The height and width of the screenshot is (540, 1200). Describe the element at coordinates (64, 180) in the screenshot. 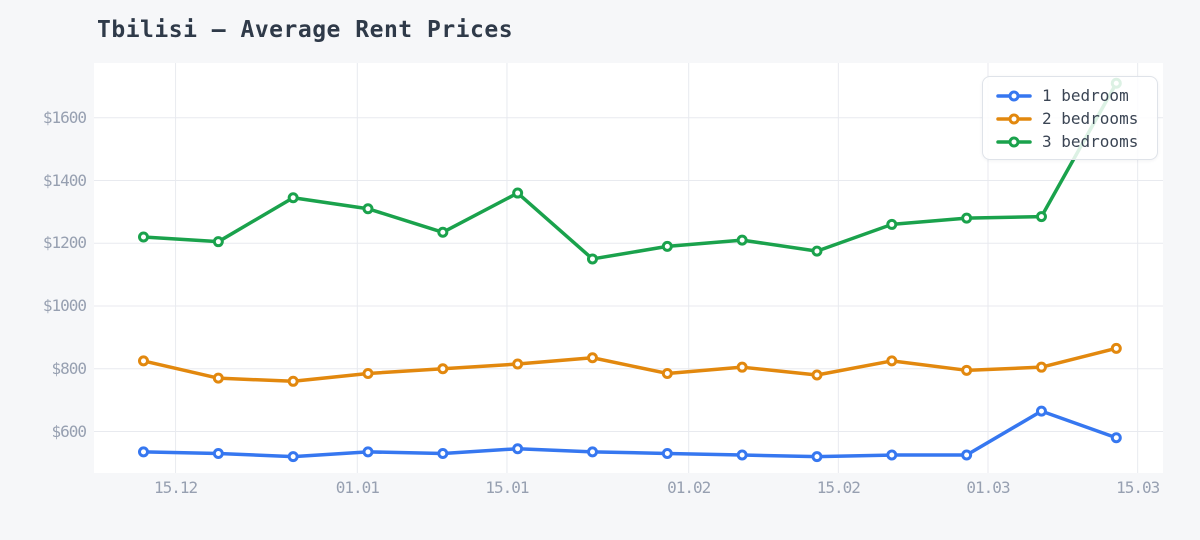

I see `y-axis-tick-label: $1400` at that location.